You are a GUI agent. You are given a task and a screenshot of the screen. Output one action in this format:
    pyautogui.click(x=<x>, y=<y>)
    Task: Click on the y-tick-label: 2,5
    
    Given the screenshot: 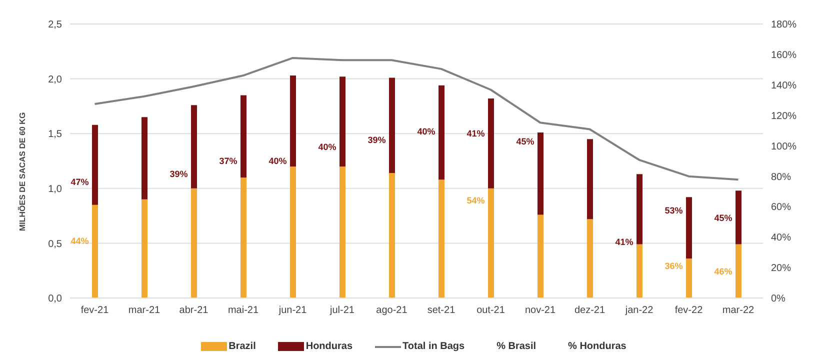 What is the action you would take?
    pyautogui.click(x=55, y=25)
    